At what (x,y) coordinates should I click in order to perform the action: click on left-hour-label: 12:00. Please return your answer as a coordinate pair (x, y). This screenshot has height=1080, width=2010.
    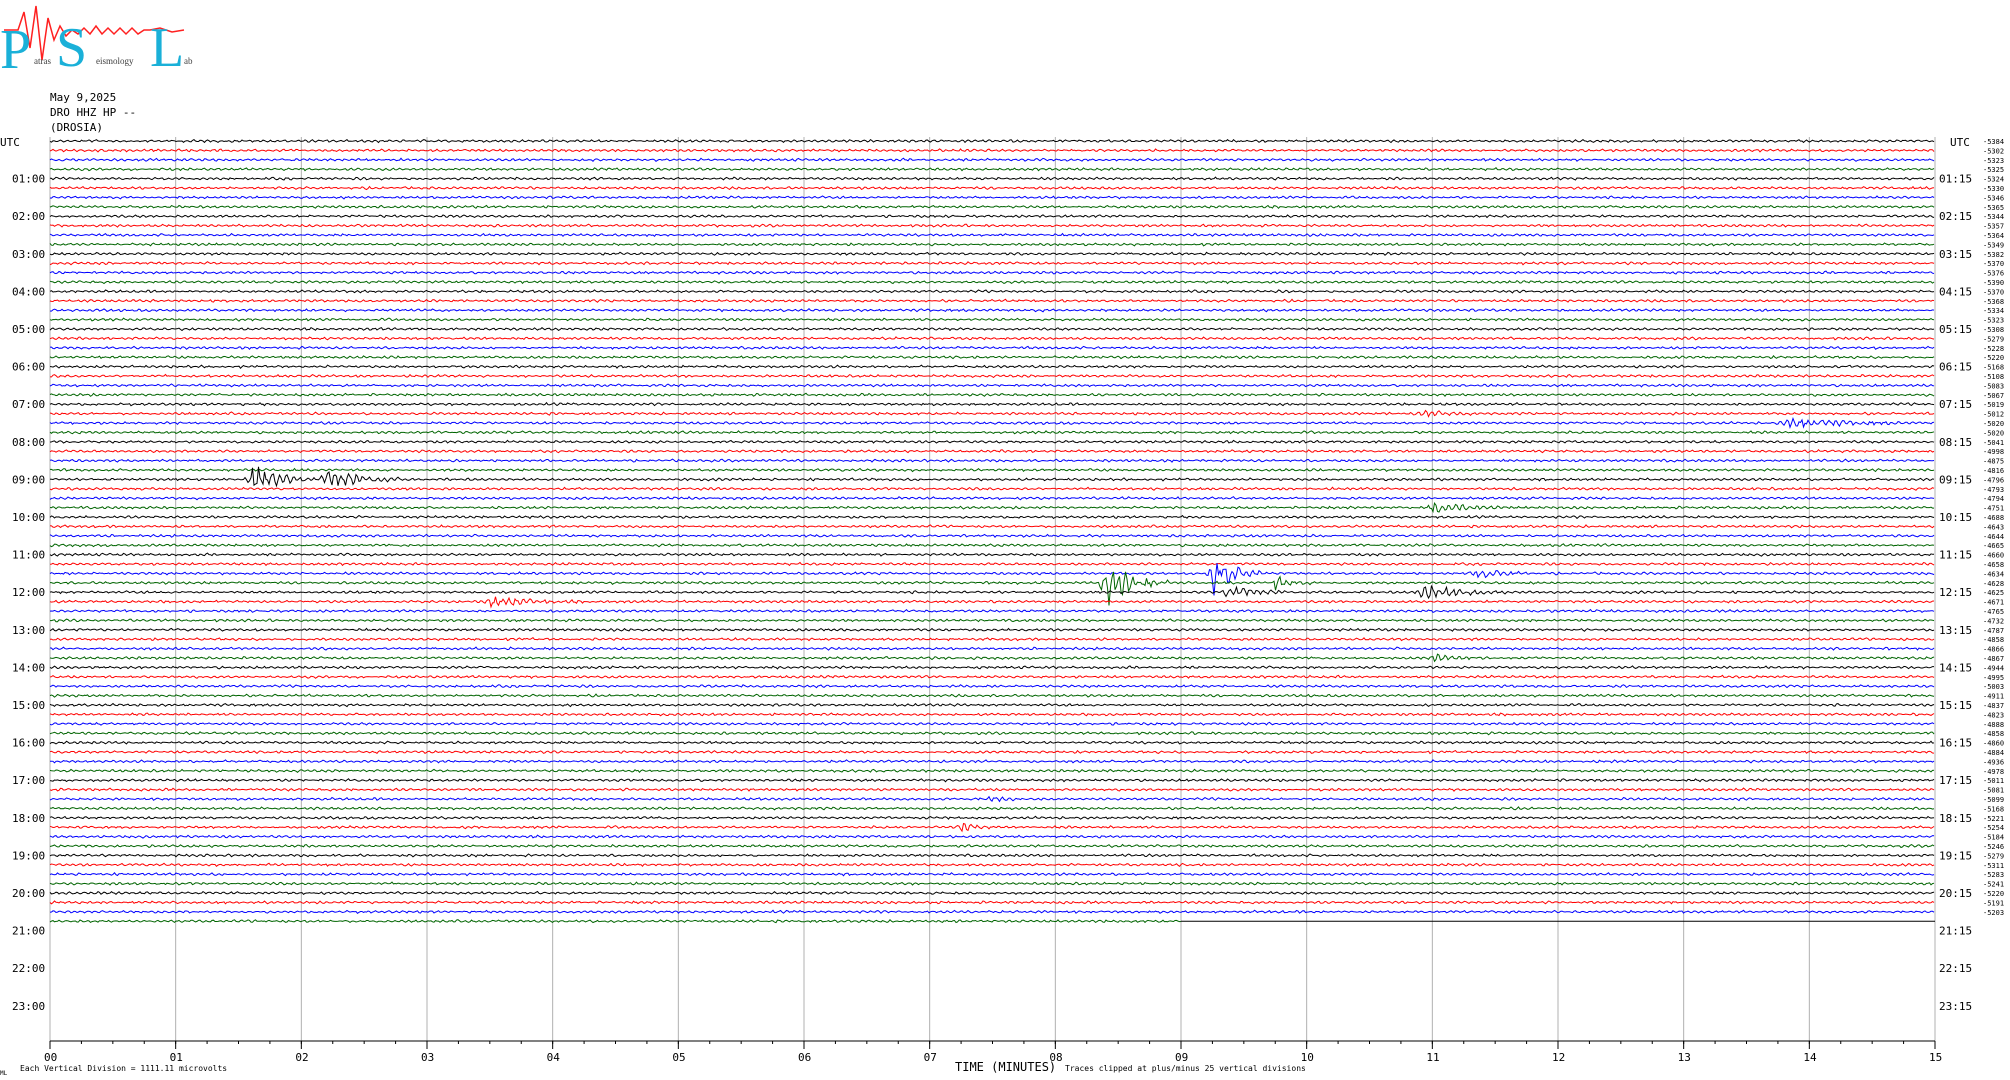
    Looking at the image, I should click on (28, 592).